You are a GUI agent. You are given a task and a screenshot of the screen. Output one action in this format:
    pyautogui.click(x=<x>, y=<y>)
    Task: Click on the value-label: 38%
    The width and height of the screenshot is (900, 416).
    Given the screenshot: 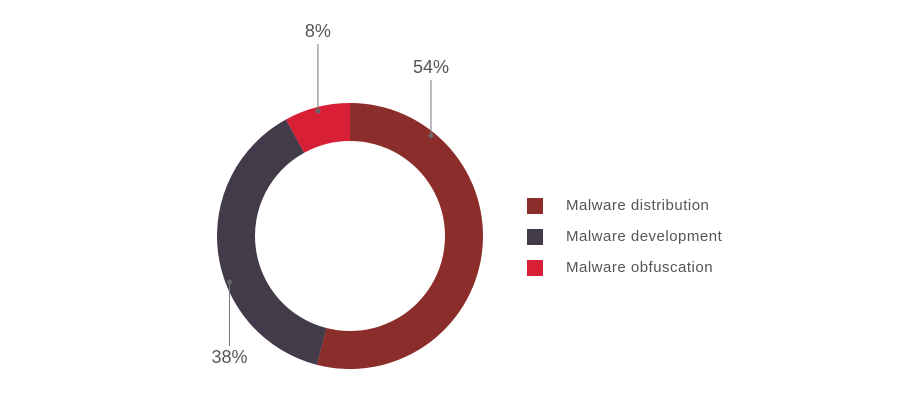 What is the action you would take?
    pyautogui.click(x=229, y=357)
    